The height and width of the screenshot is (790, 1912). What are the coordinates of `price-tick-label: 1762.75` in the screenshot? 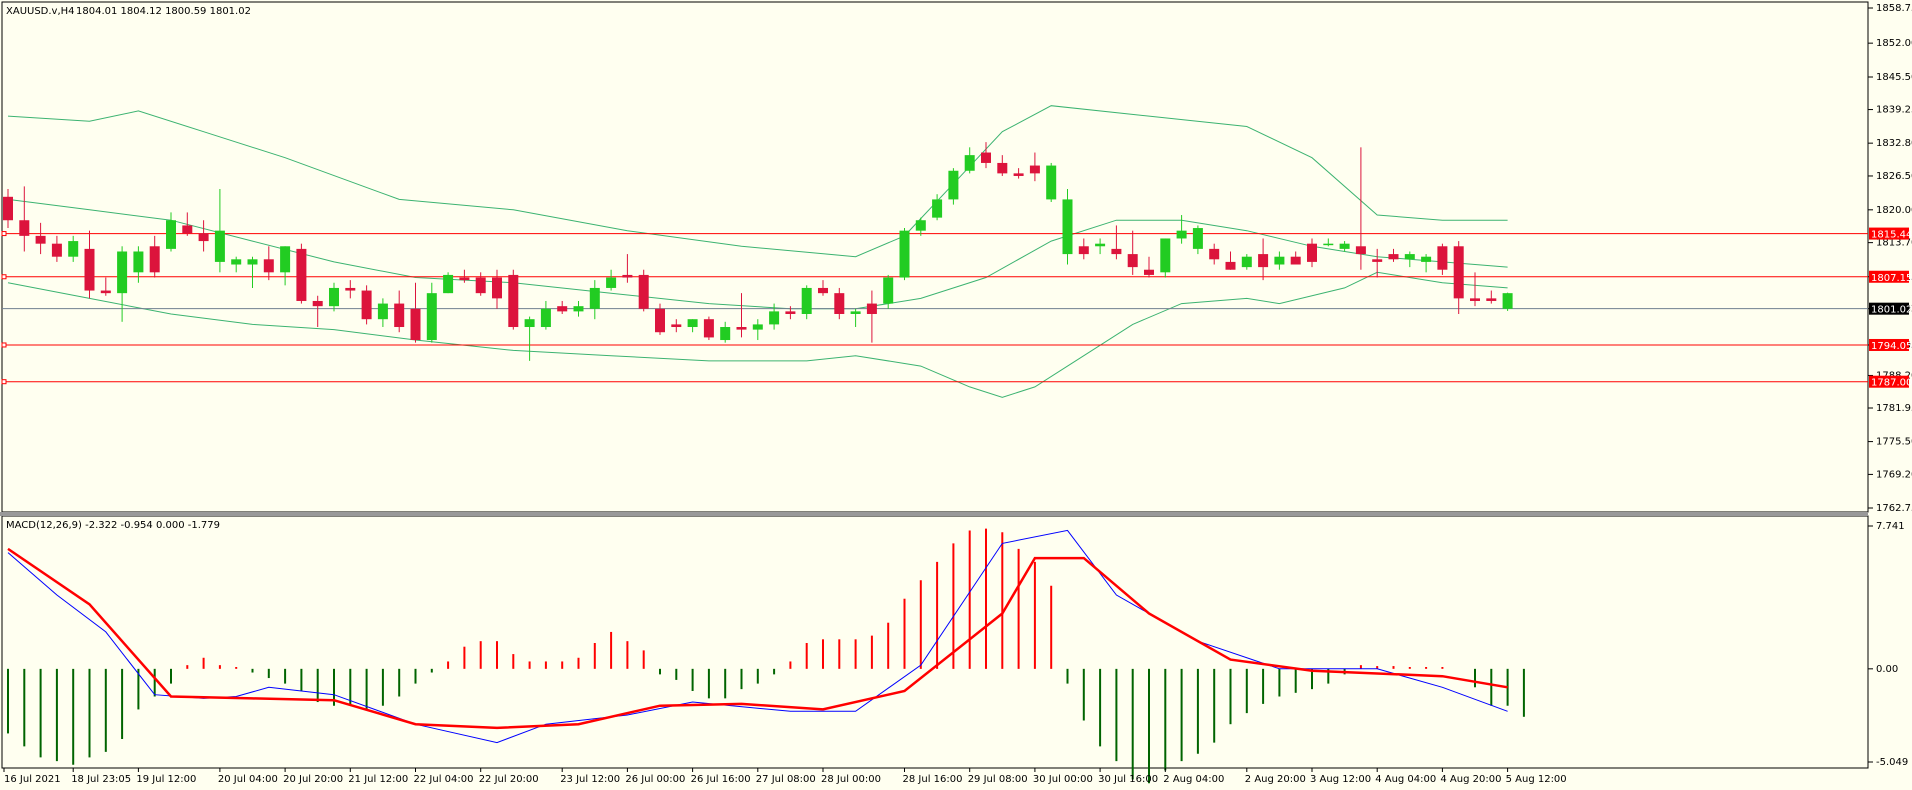 It's located at (1894, 508).